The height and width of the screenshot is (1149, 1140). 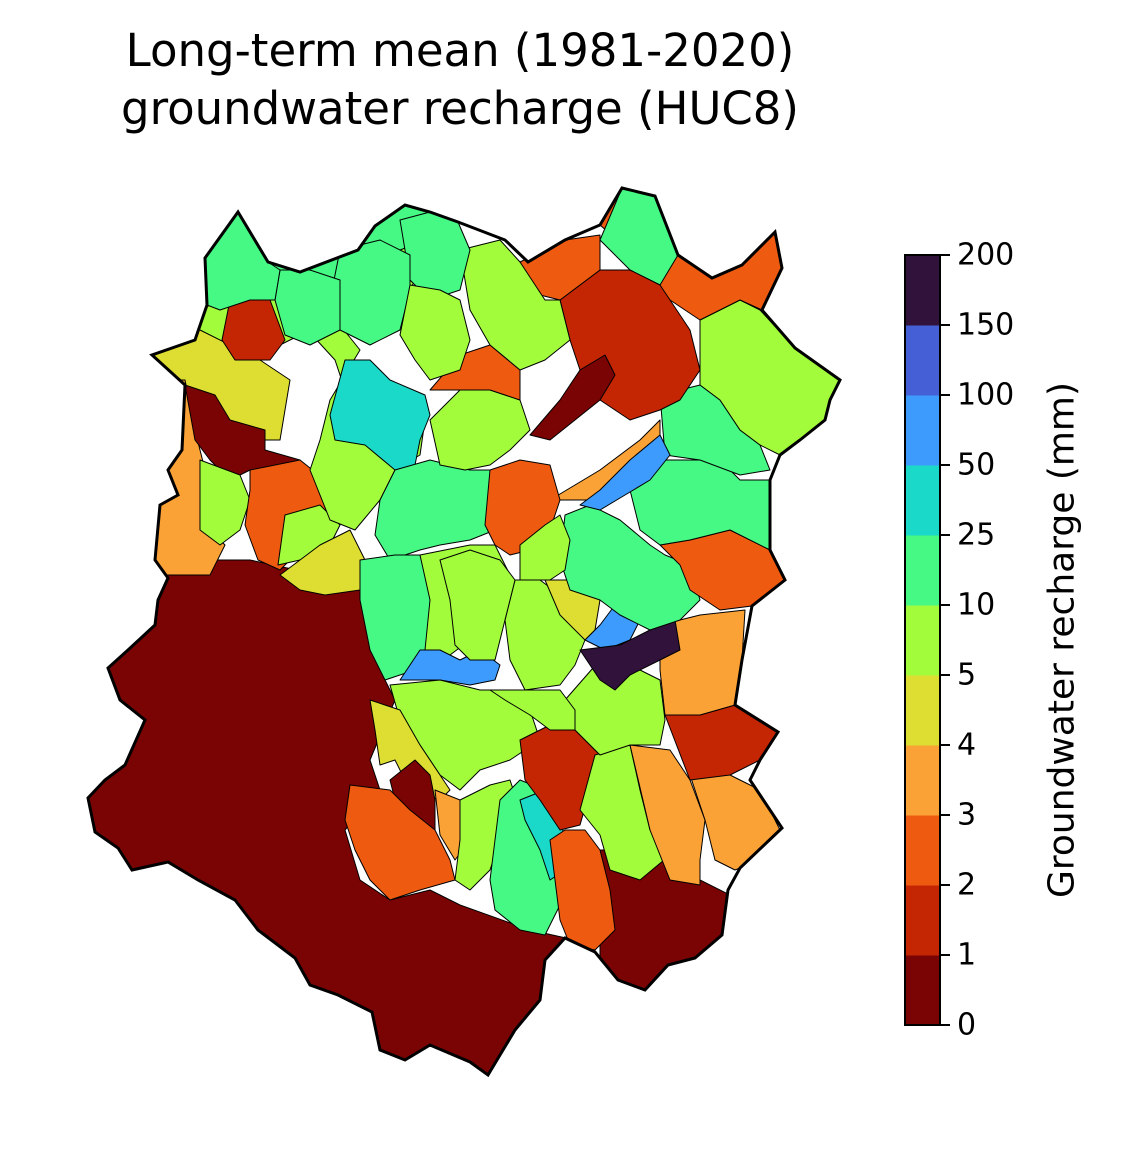 I want to click on colorbar-frame, so click(x=922, y=640).